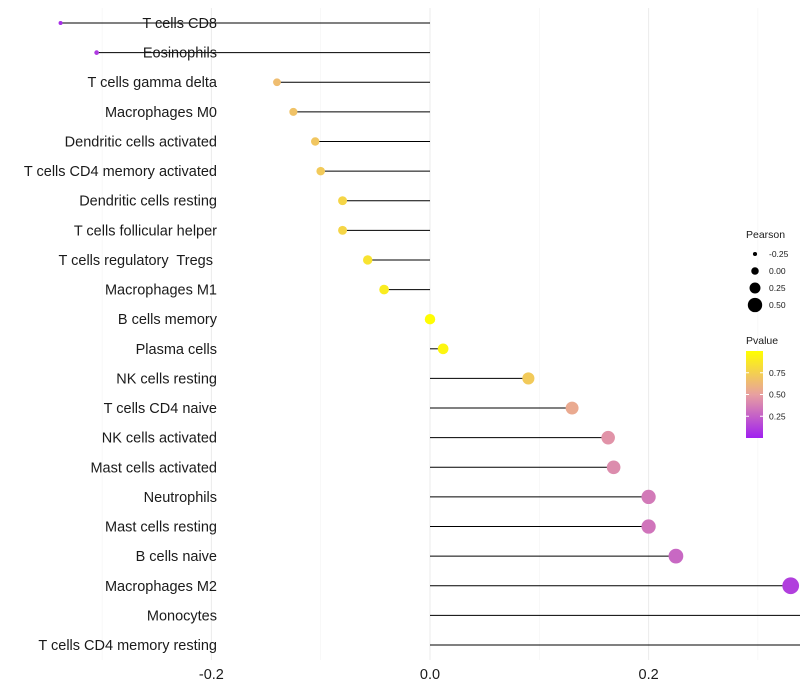 This screenshot has height=700, width=800. I want to click on x-tick-label: 0.2, so click(649, 675).